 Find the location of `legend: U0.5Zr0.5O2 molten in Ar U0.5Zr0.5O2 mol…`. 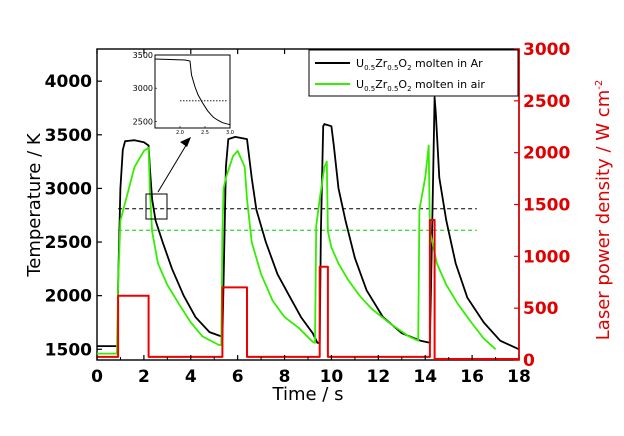

legend: U0.5Zr0.5O2 molten in Ar U0.5Zr0.5O2 mol… is located at coordinates (413, 73).